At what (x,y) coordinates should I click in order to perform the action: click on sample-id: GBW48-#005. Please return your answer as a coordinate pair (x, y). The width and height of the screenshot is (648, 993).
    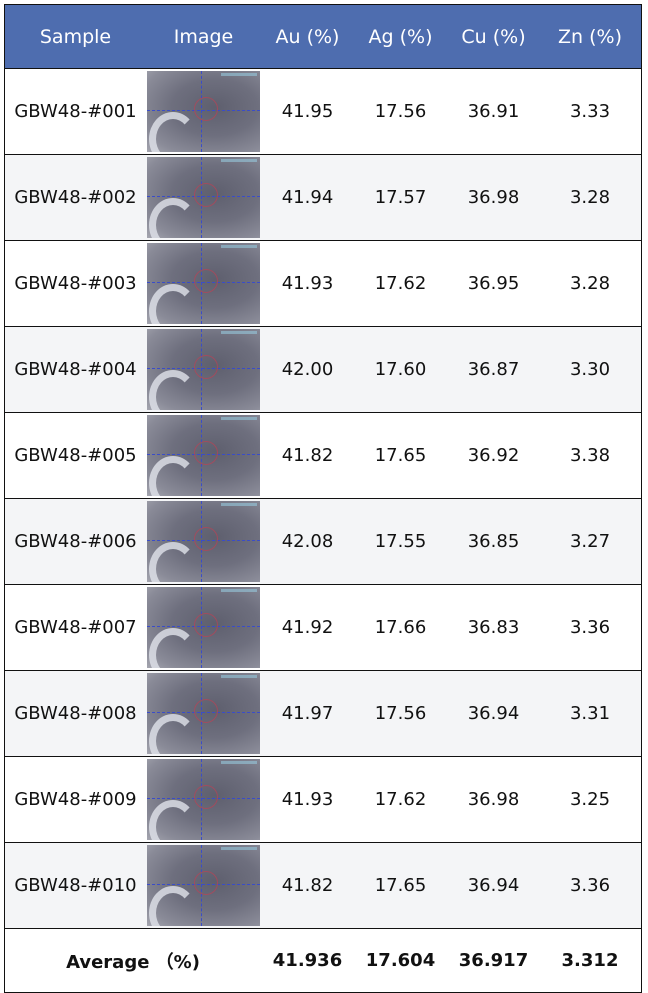
    Looking at the image, I should click on (75, 455).